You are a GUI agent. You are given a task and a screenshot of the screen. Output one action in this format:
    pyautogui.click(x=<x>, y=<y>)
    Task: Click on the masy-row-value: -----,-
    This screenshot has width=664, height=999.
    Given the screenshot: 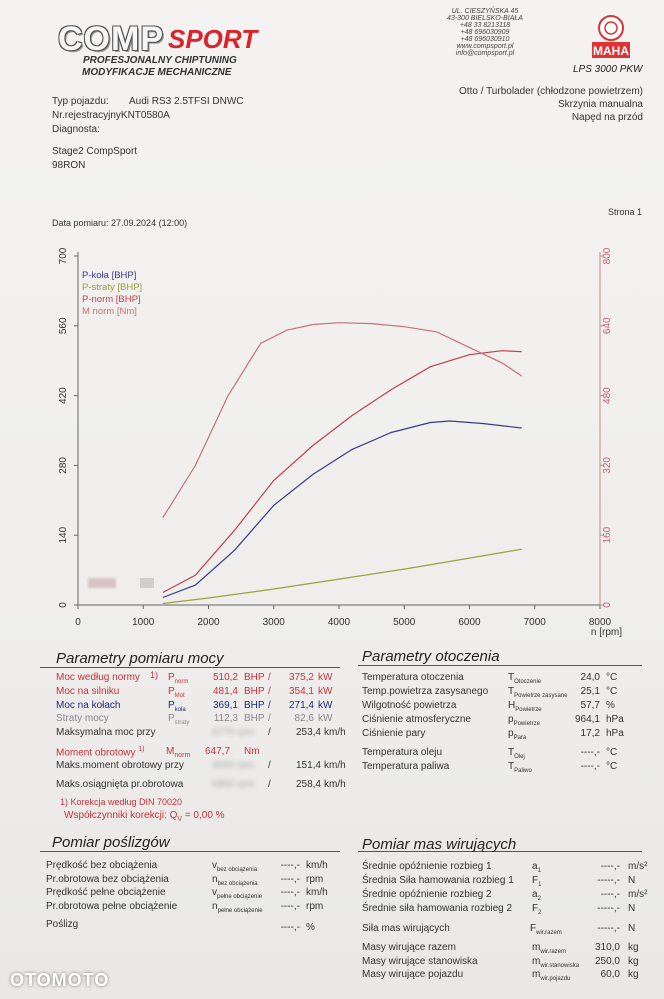 What is the action you would take?
    pyautogui.click(x=608, y=908)
    